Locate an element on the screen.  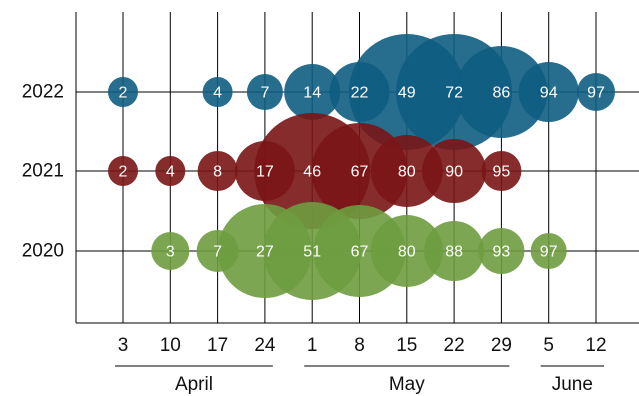
x-tick-label: 22 is located at coordinates (454, 345).